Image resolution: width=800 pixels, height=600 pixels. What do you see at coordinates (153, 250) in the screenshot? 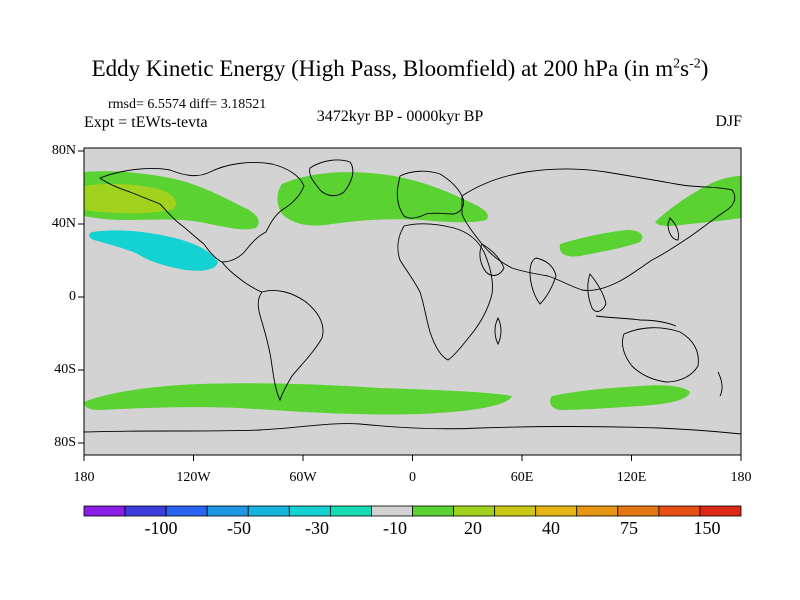
I see `east-pacific-negative` at bounding box center [153, 250].